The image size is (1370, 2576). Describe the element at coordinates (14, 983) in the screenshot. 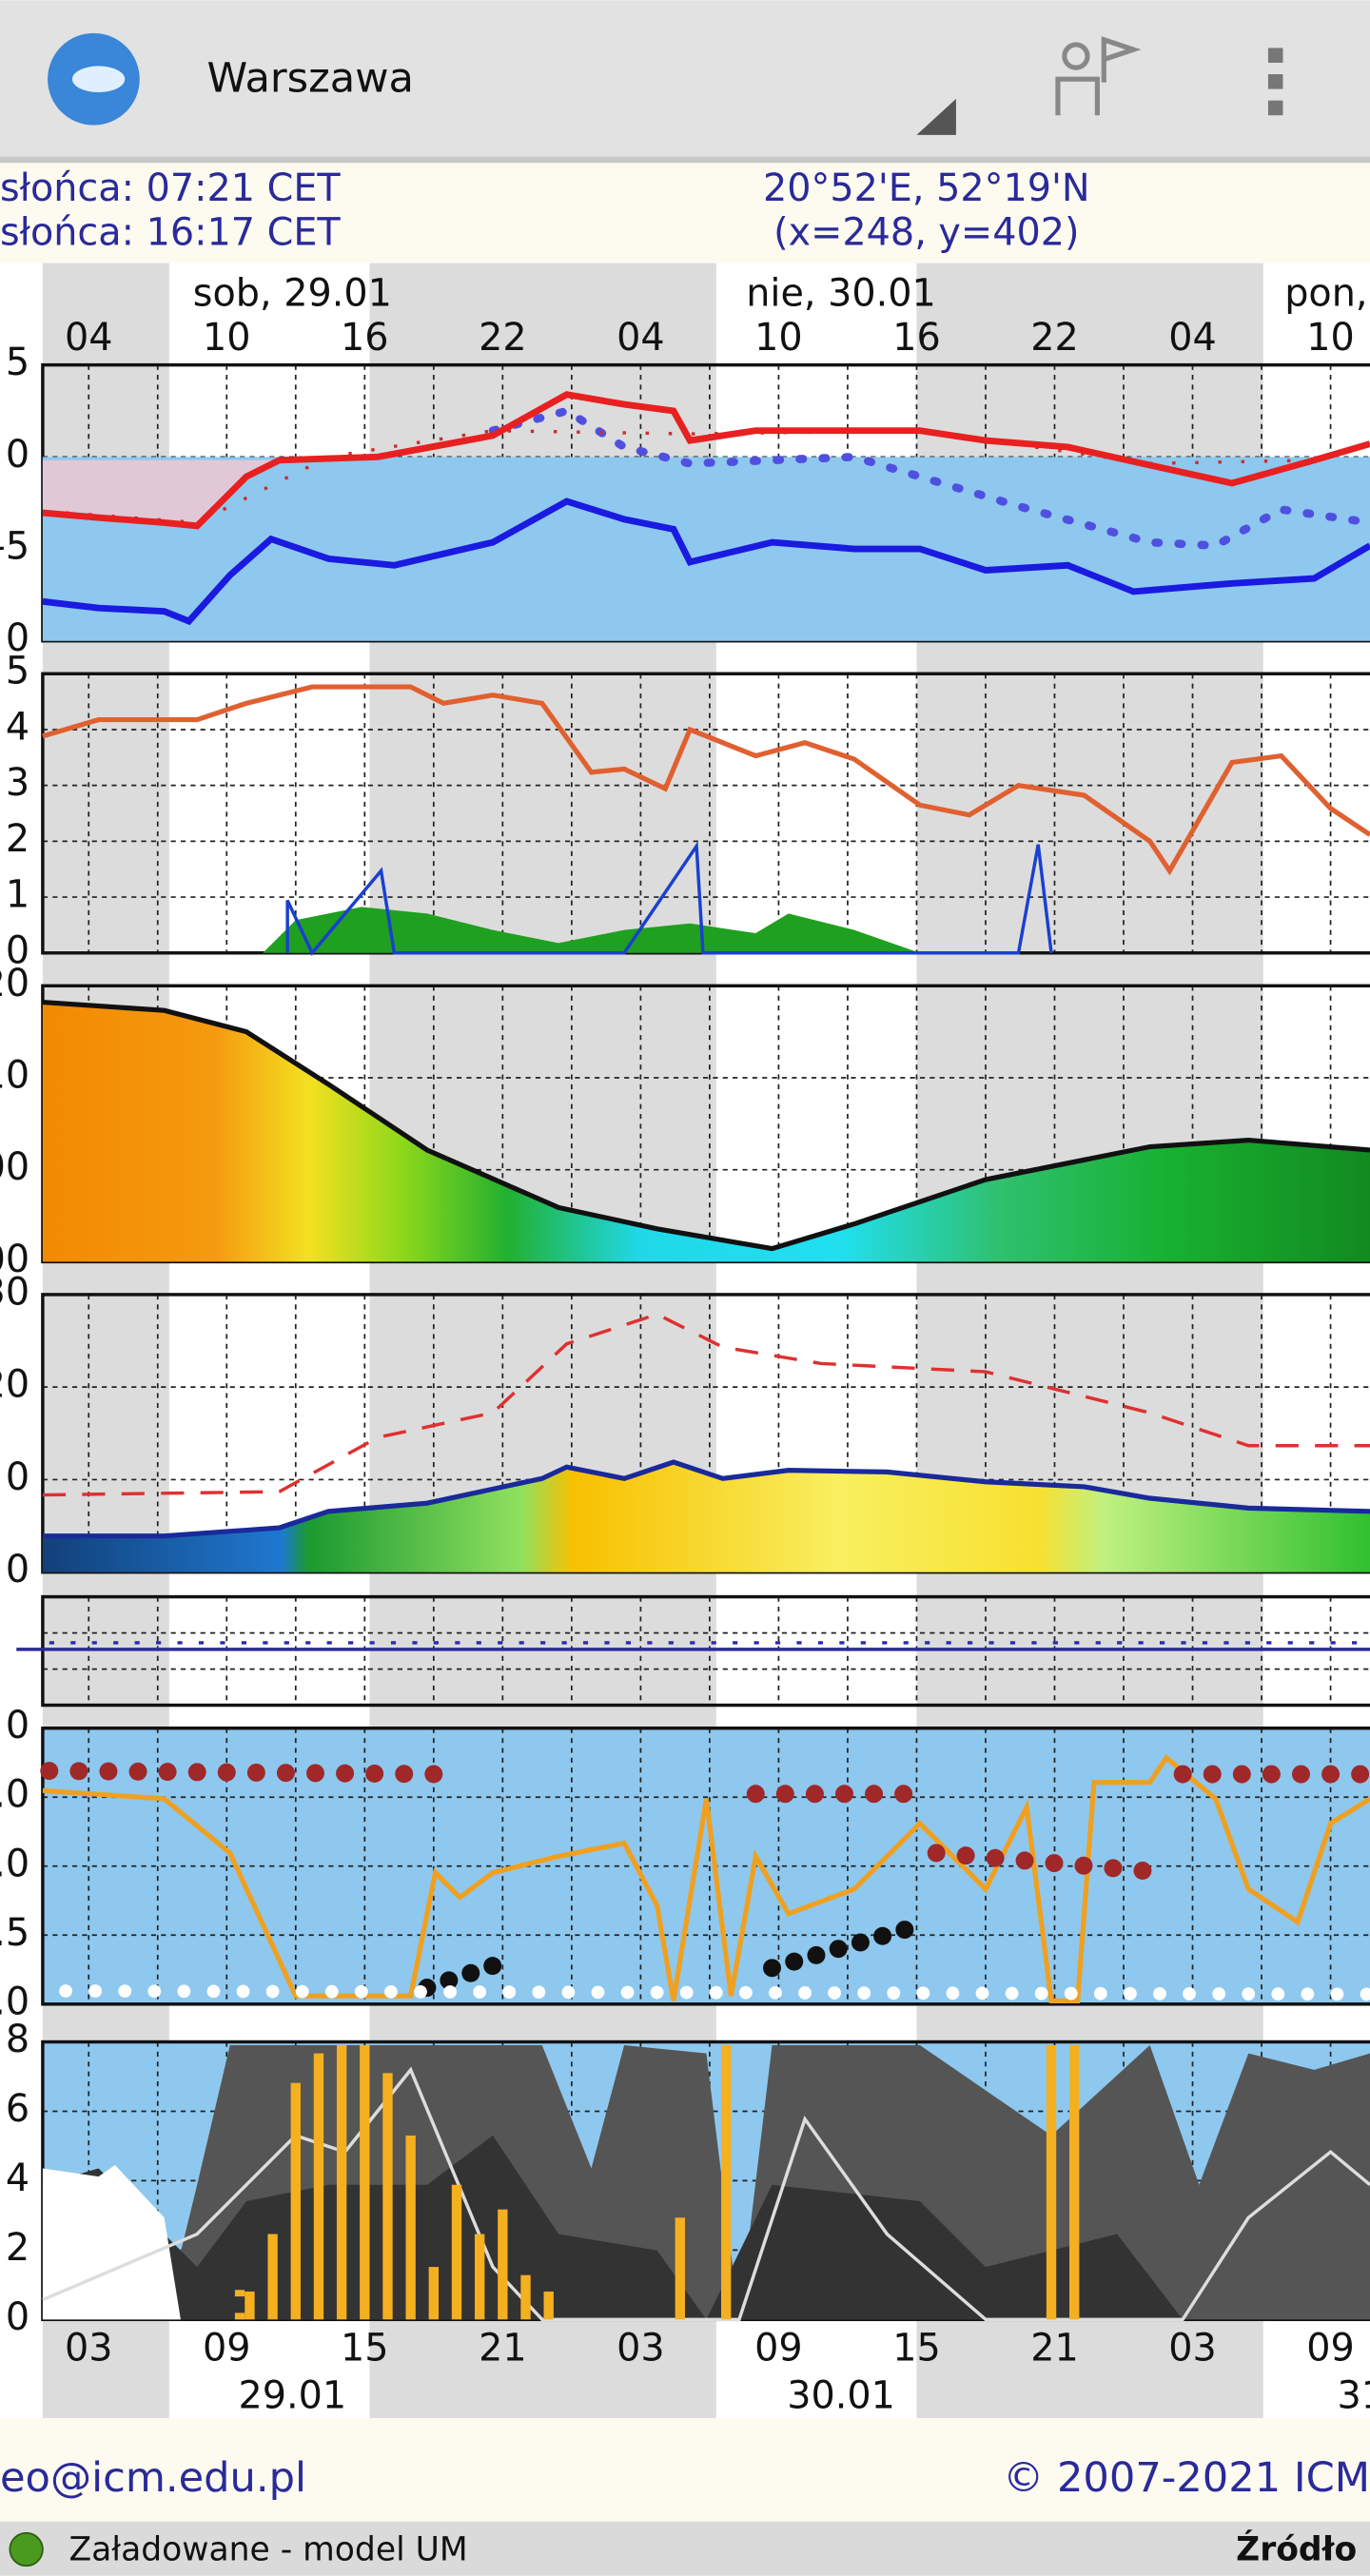

I see `y-tick-label: 20` at that location.